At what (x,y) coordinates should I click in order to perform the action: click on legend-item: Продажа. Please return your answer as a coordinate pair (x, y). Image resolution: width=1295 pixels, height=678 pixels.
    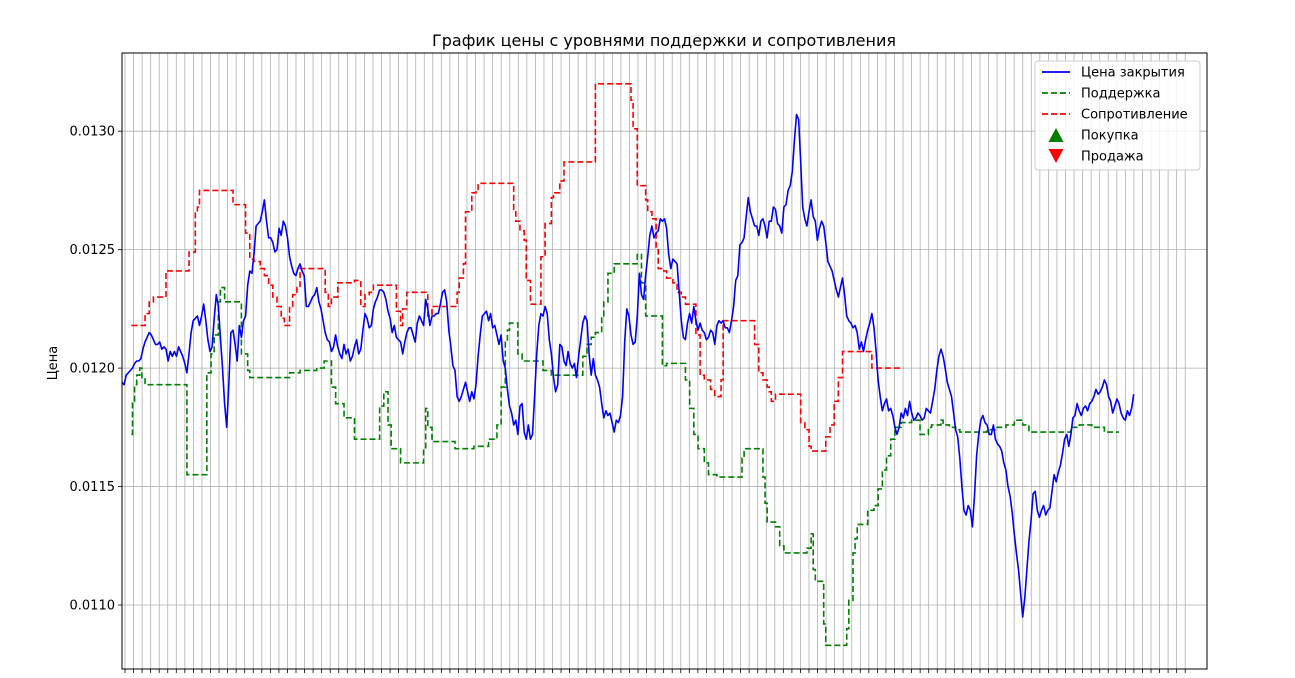
    Looking at the image, I should click on (1096, 157).